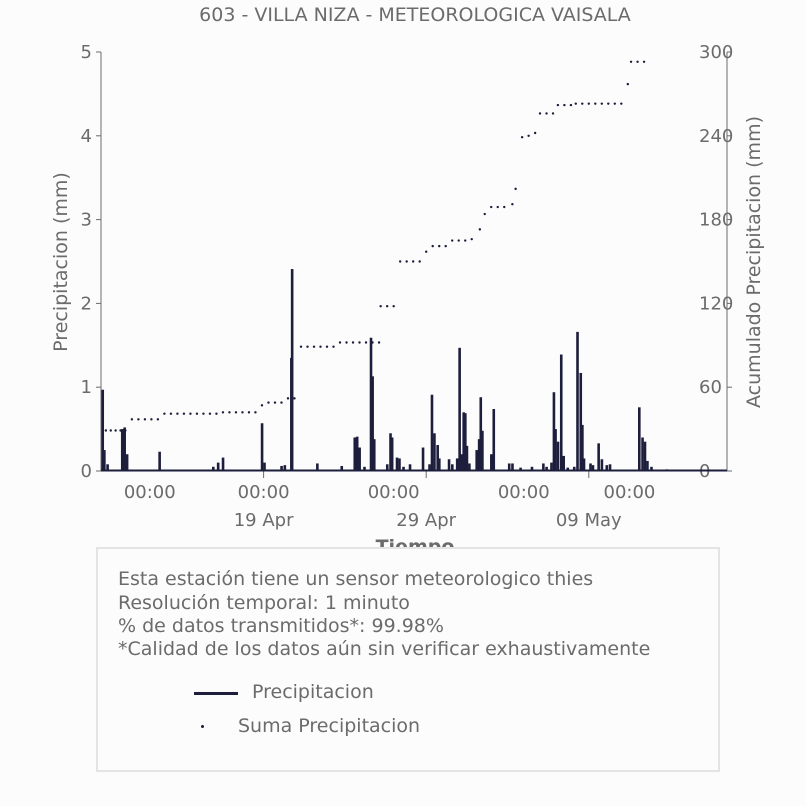 The height and width of the screenshot is (806, 806). I want to click on y-tick-label: 4, so click(86, 136).